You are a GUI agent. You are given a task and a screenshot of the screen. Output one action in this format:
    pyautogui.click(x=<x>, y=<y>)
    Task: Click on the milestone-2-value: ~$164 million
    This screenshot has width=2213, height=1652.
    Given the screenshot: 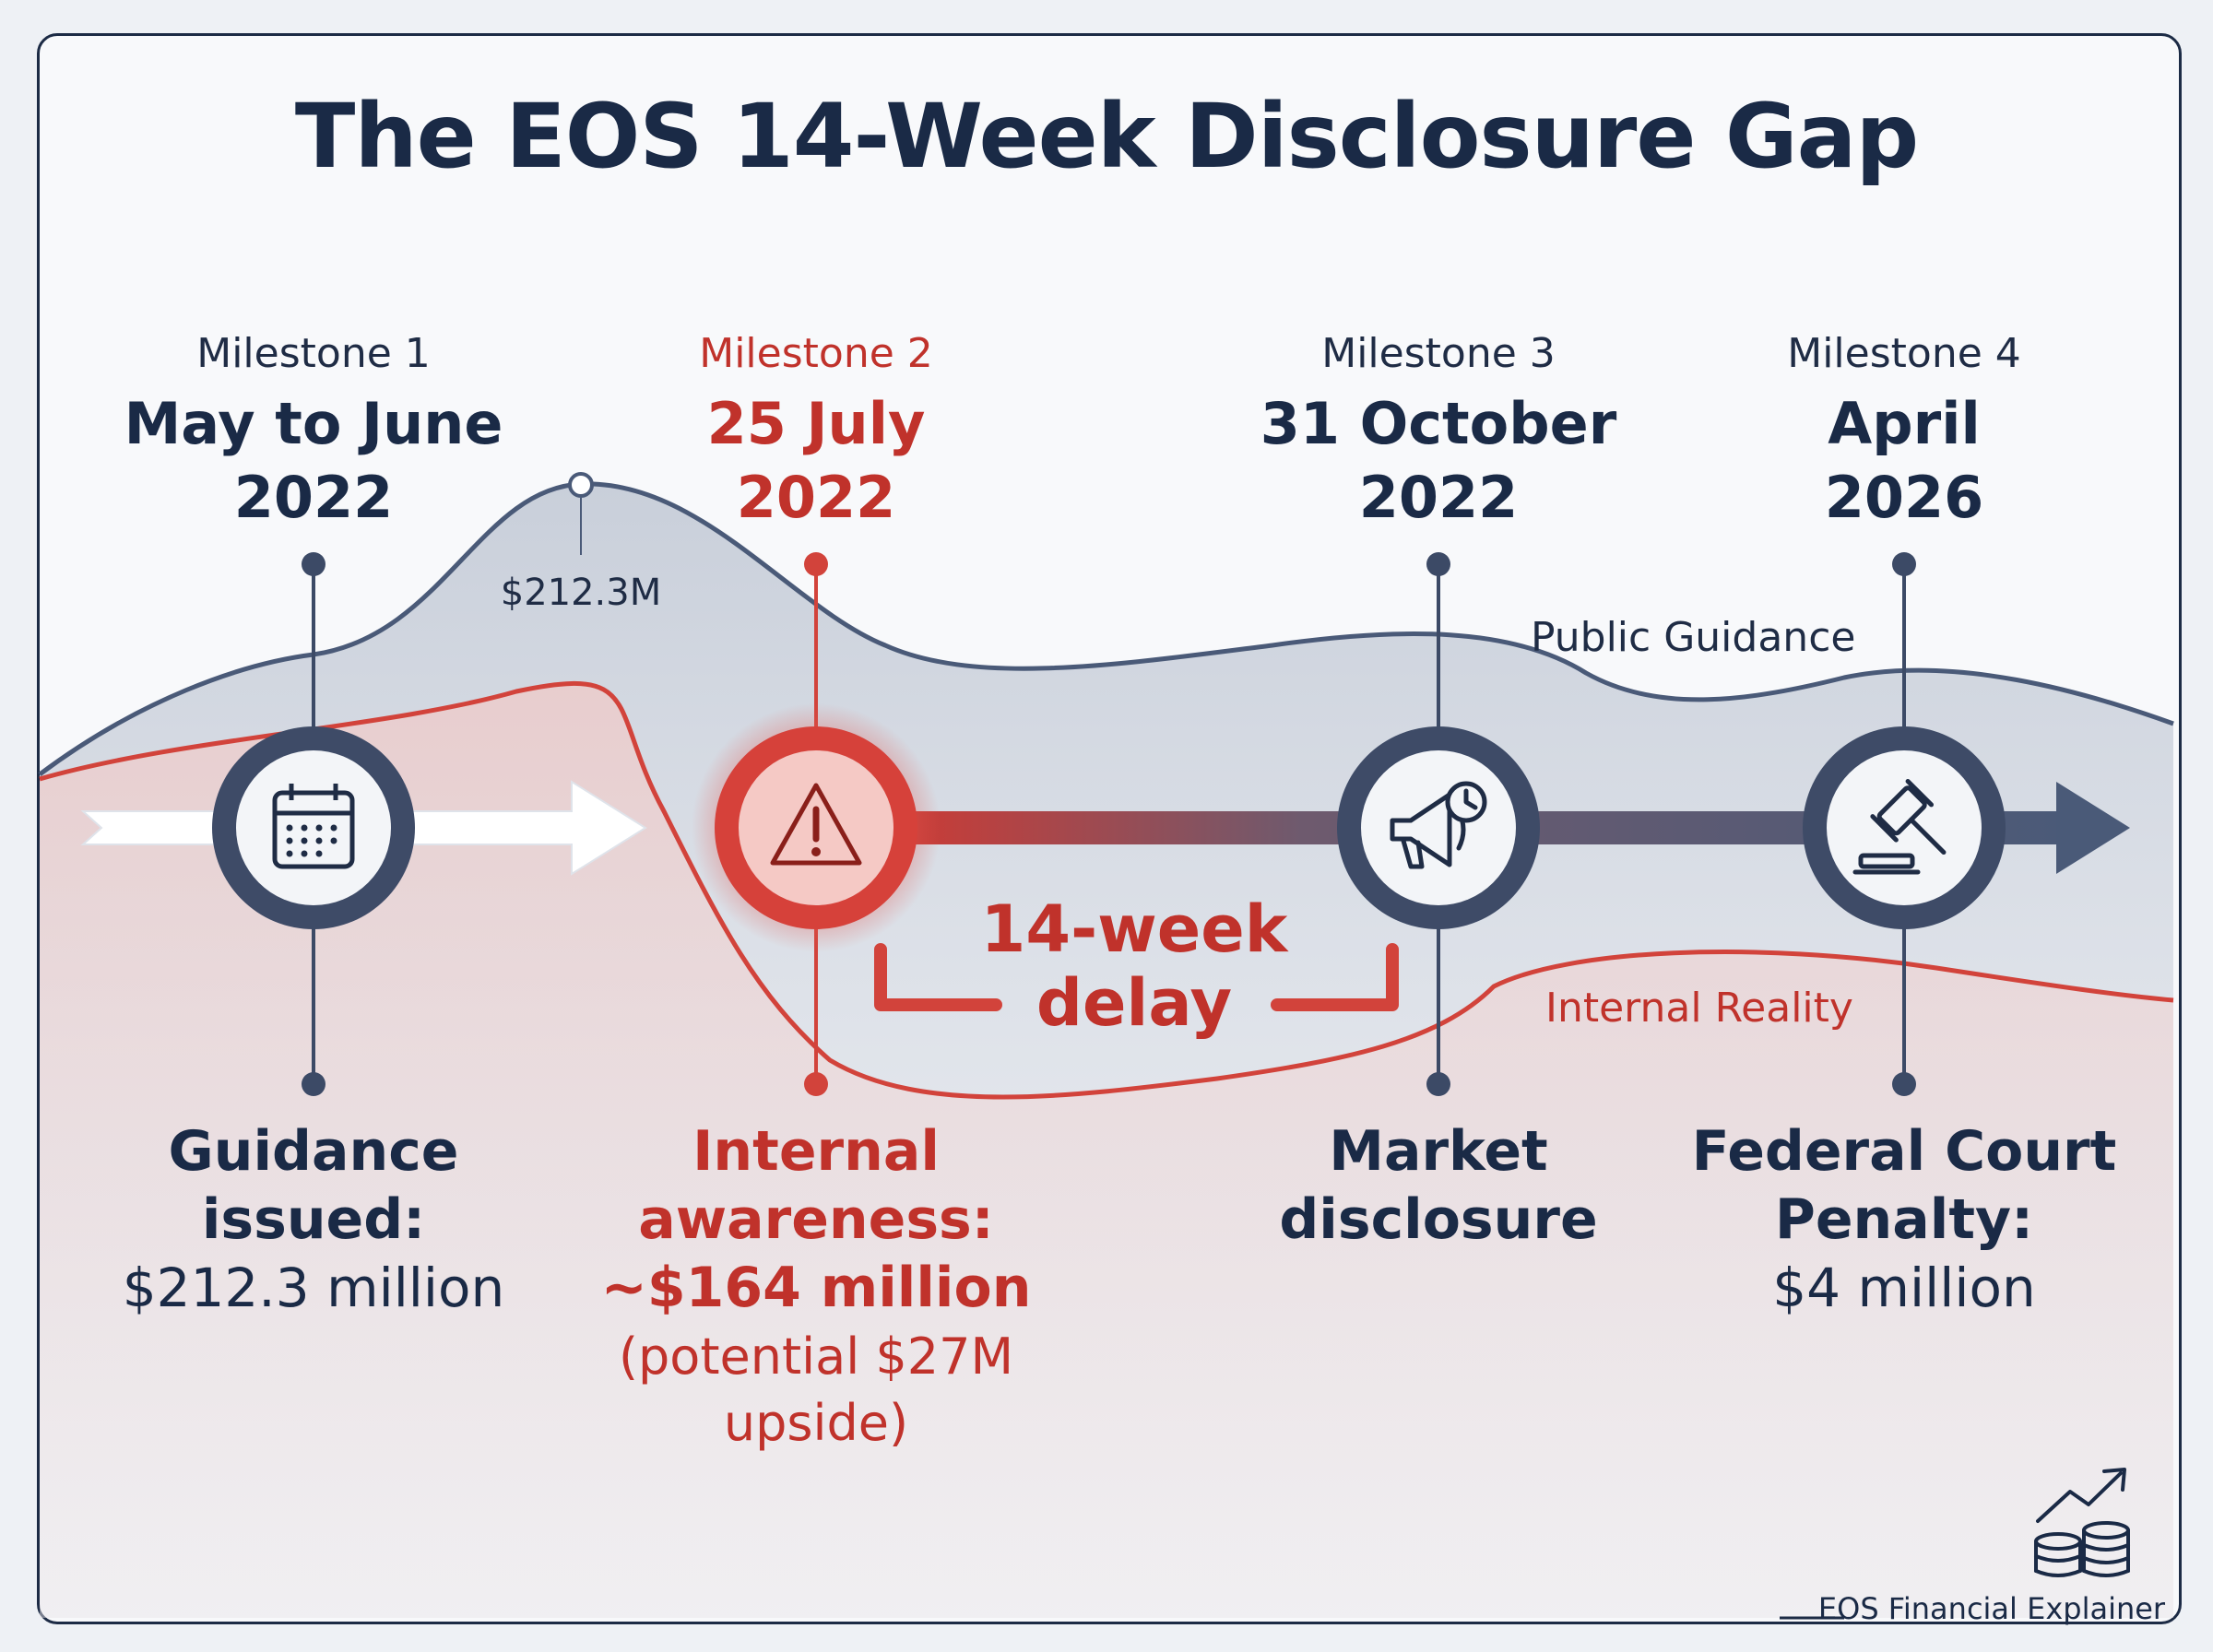 What is the action you would take?
    pyautogui.click(x=816, y=1288)
    